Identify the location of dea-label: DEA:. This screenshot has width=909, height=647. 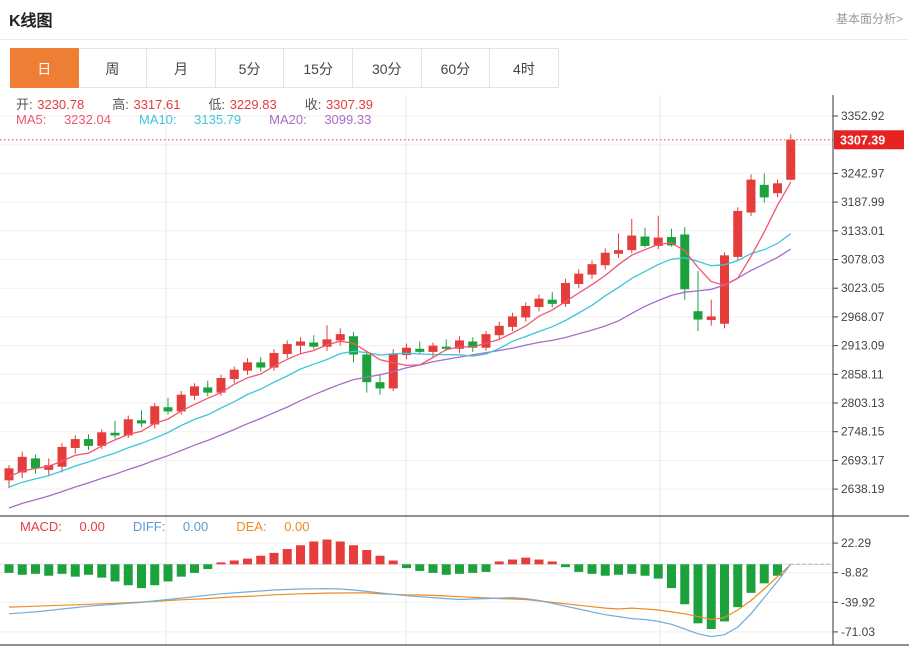
(251, 526).